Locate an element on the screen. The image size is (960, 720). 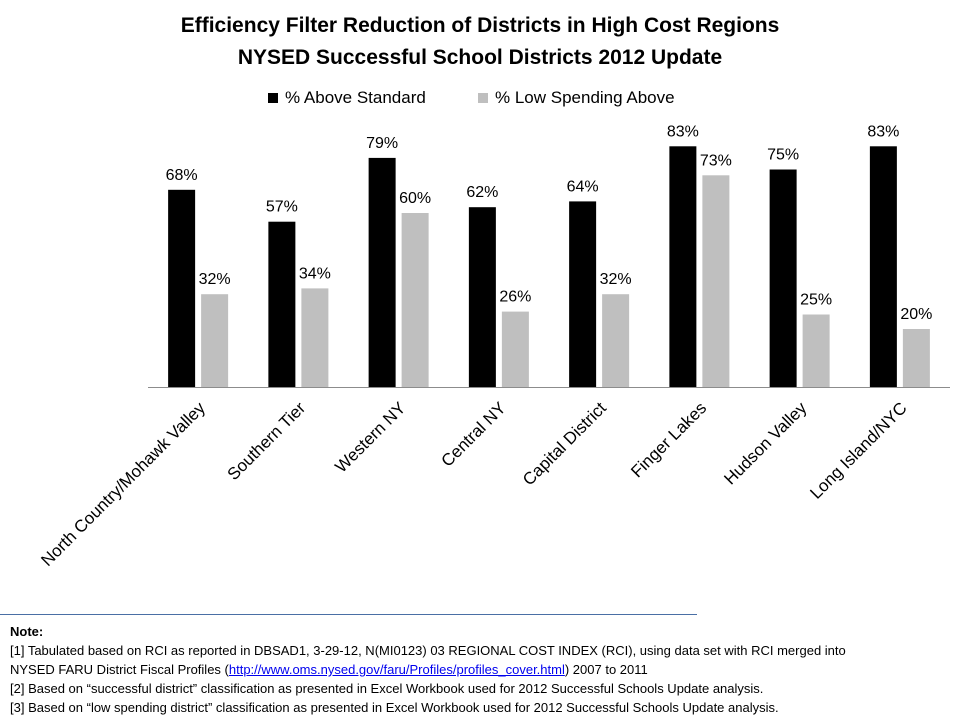
data-label: 79% is located at coordinates (382, 143).